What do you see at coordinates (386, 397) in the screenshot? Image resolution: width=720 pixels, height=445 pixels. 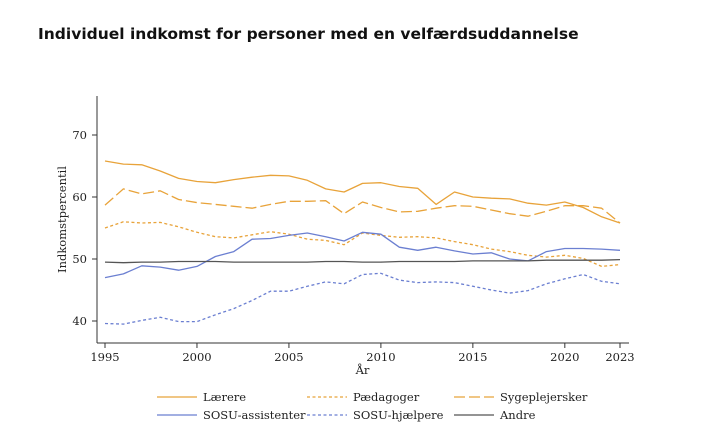 I see `legend-label-2: Pædagoger` at bounding box center [386, 397].